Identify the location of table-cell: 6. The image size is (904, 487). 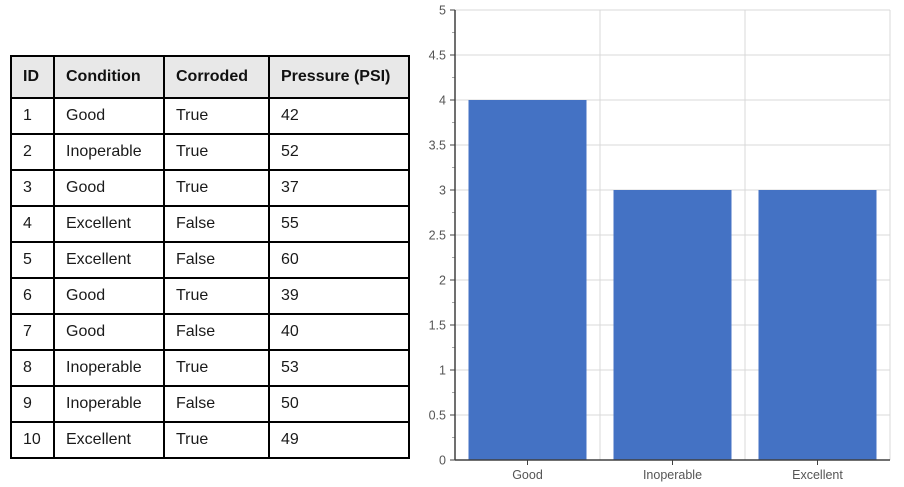
(32, 296).